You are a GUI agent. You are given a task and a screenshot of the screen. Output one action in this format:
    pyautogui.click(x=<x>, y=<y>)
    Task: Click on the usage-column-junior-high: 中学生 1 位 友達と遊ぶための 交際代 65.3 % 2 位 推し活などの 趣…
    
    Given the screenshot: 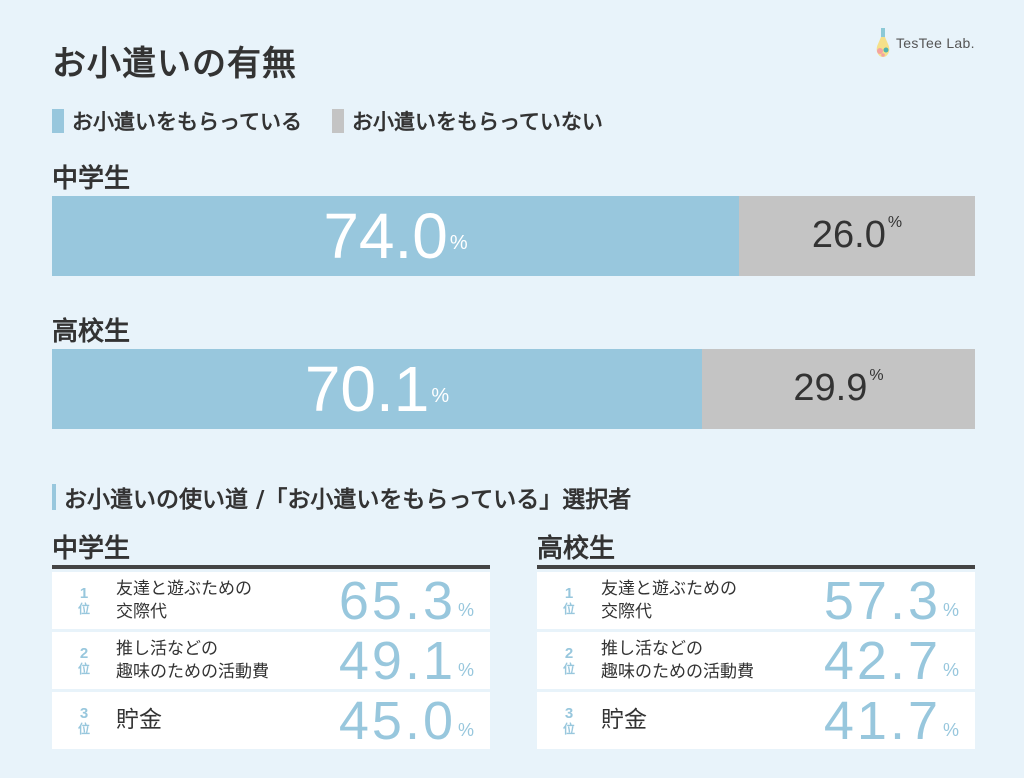 What is the action you would take?
    pyautogui.click(x=271, y=639)
    